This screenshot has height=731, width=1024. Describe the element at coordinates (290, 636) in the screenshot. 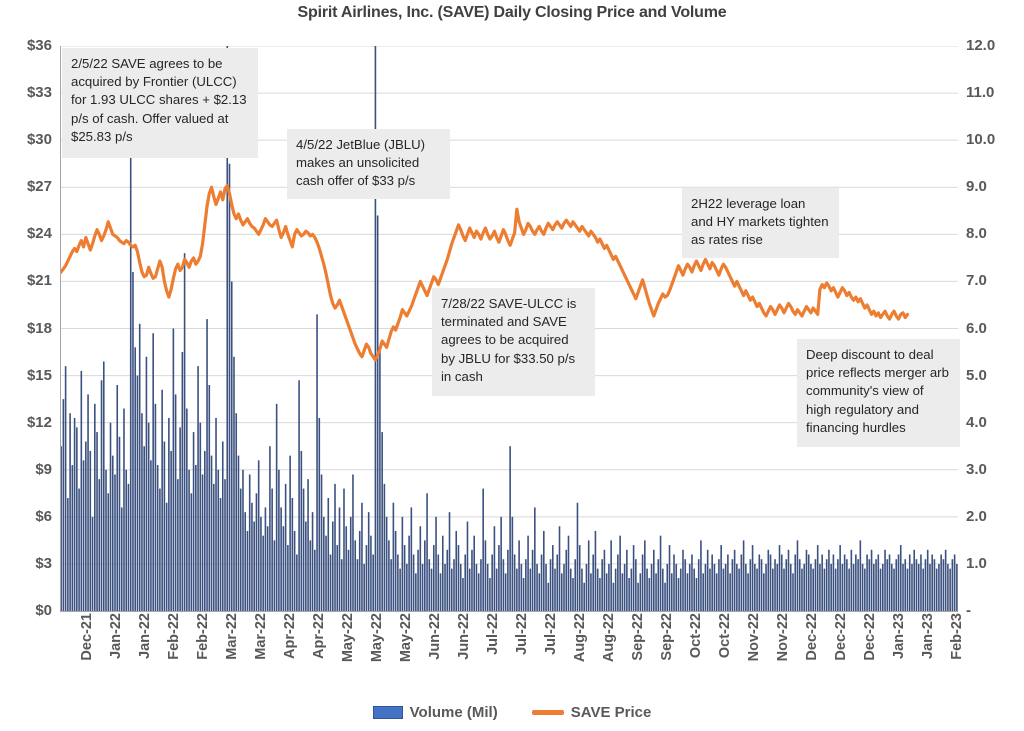

I see `x-axis-tick-label: Apr-22` at that location.